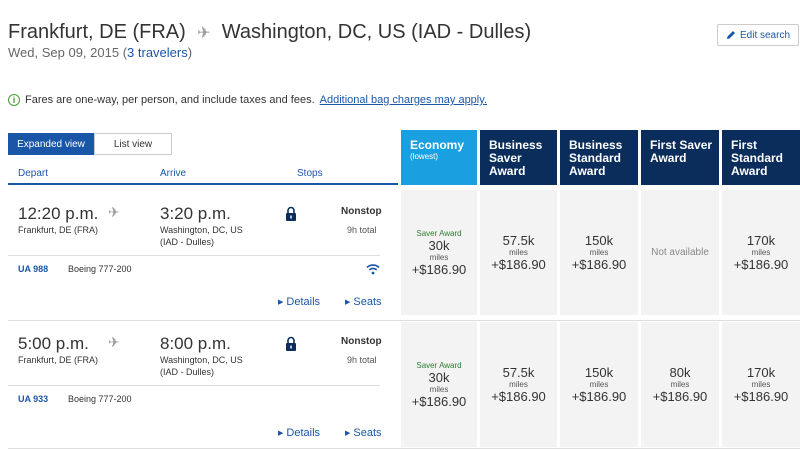 This screenshot has height=450, width=800. What do you see at coordinates (730, 35) in the screenshot?
I see `pencil-icon` at bounding box center [730, 35].